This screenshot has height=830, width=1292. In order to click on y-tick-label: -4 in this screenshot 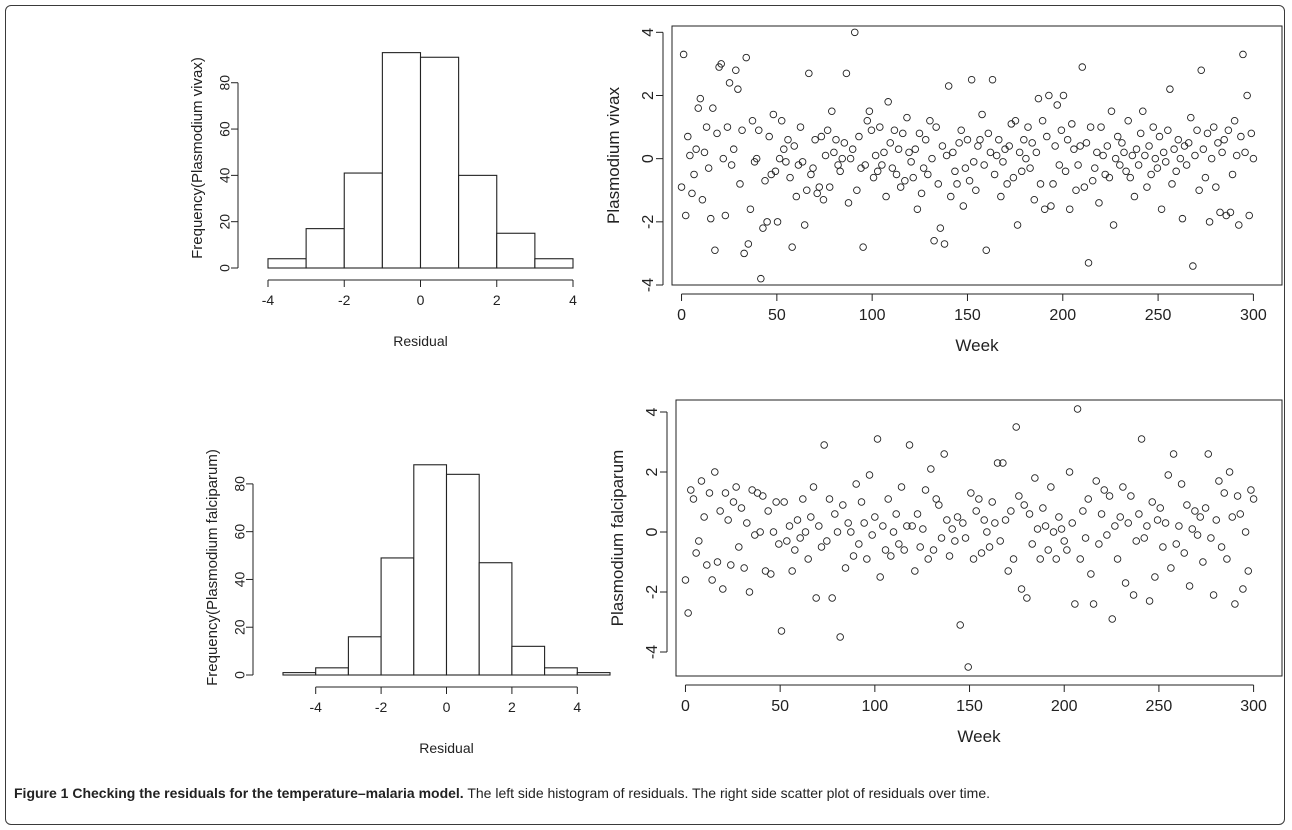, I will do `click(648, 285)`.